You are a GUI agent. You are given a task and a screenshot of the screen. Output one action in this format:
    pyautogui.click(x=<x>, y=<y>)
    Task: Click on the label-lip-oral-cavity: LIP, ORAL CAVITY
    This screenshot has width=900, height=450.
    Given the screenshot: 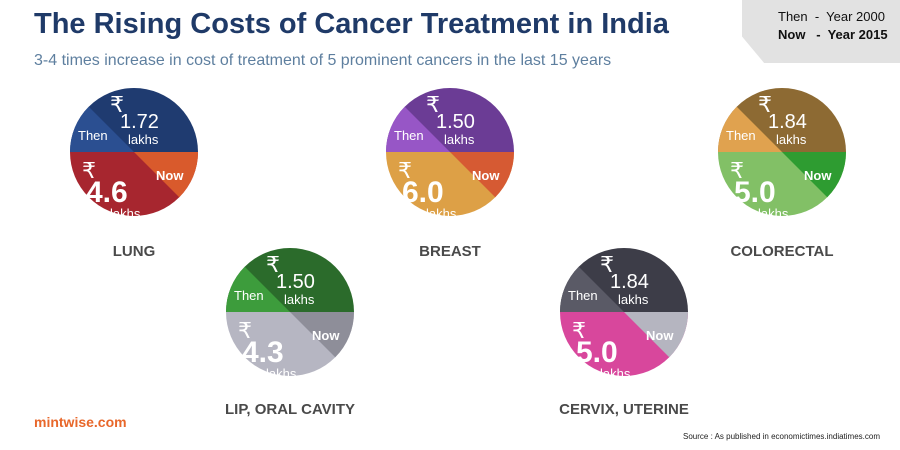 What is the action you would take?
    pyautogui.click(x=290, y=409)
    